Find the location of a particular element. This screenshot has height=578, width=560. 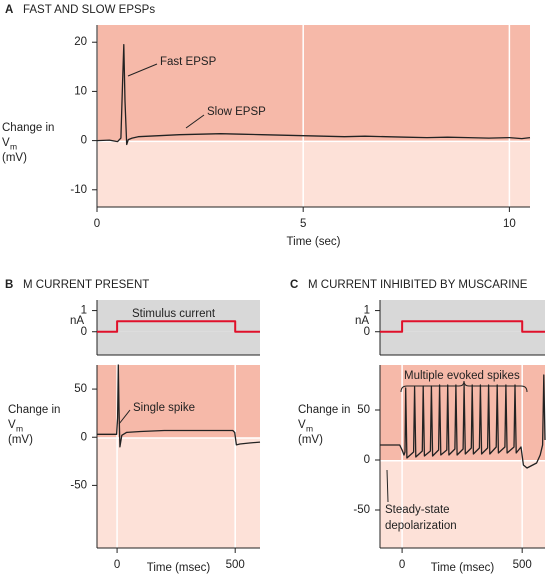

panel-title: FAST AND SLOW EPSPs is located at coordinates (89, 10).